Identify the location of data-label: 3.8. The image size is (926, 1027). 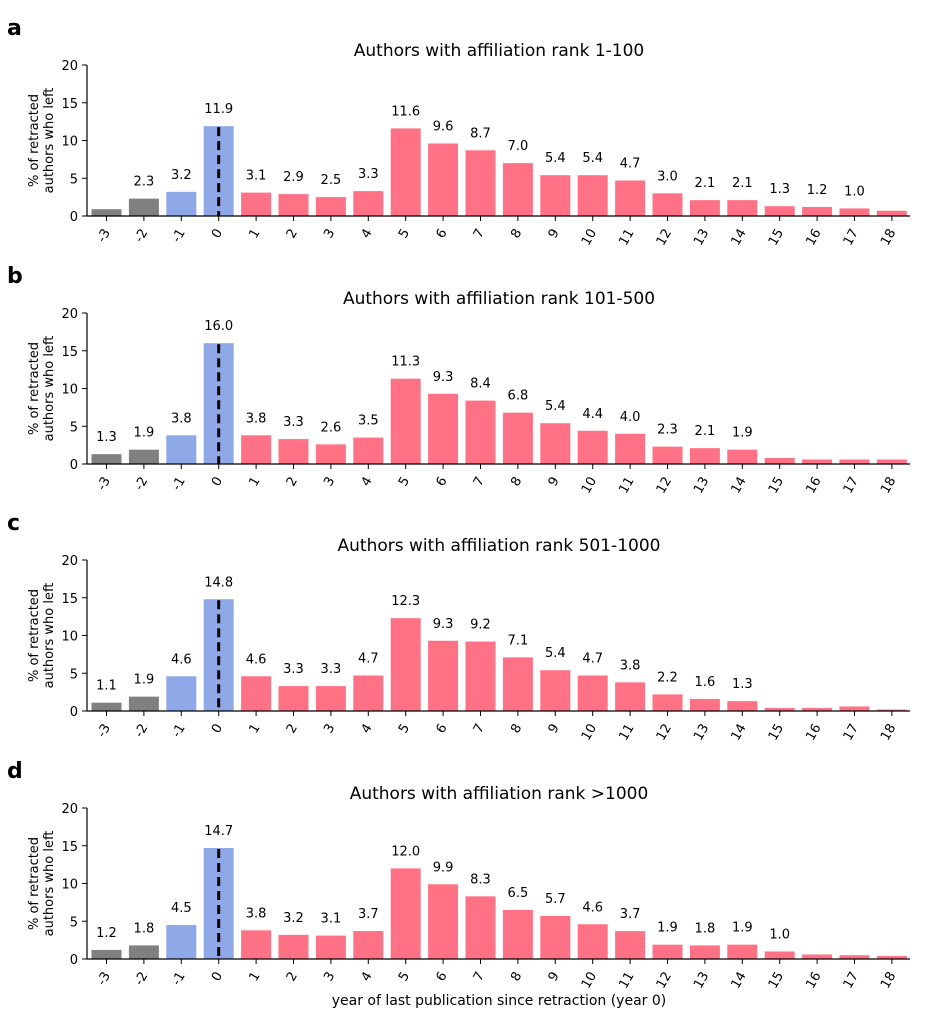
(256, 913).